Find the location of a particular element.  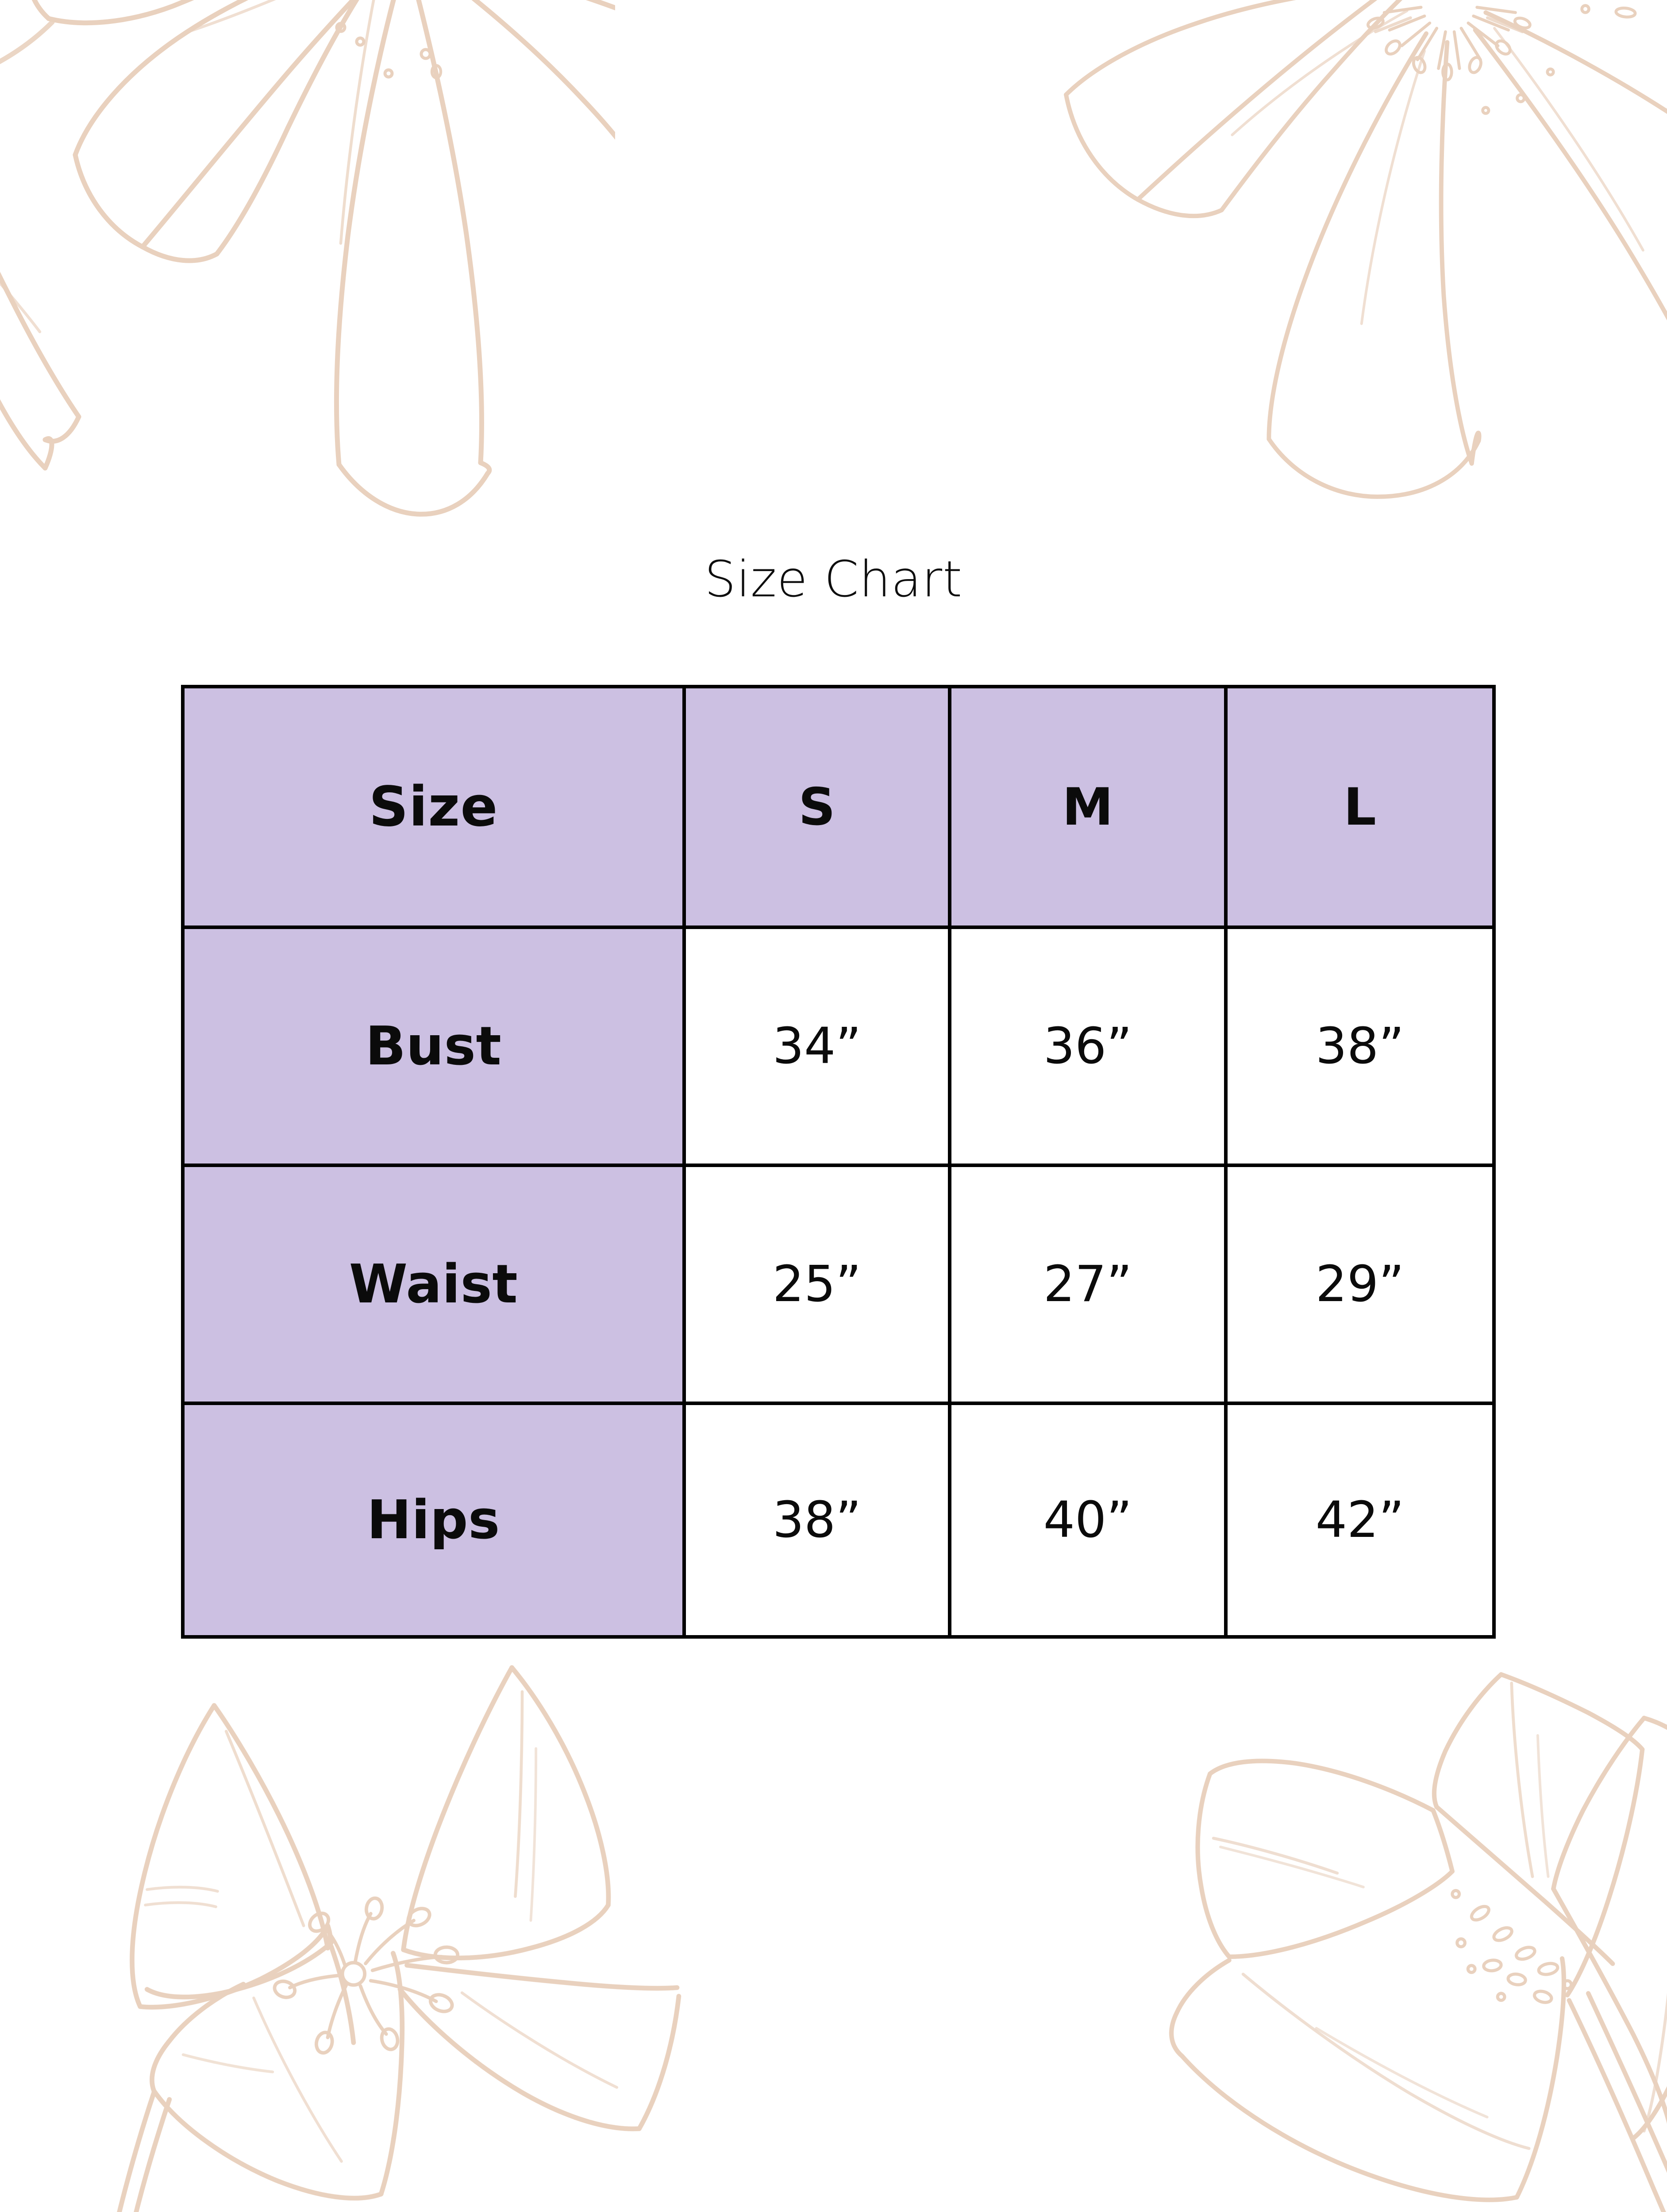

cell-waist-m: 27” is located at coordinates (1088, 1284).